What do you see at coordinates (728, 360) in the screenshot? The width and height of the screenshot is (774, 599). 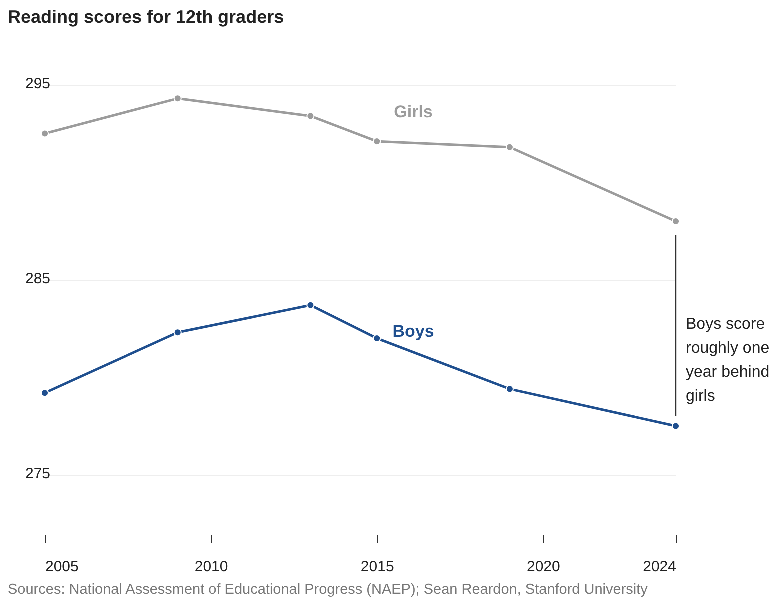 I see `text: Boys score roughly one year behind girls` at bounding box center [728, 360].